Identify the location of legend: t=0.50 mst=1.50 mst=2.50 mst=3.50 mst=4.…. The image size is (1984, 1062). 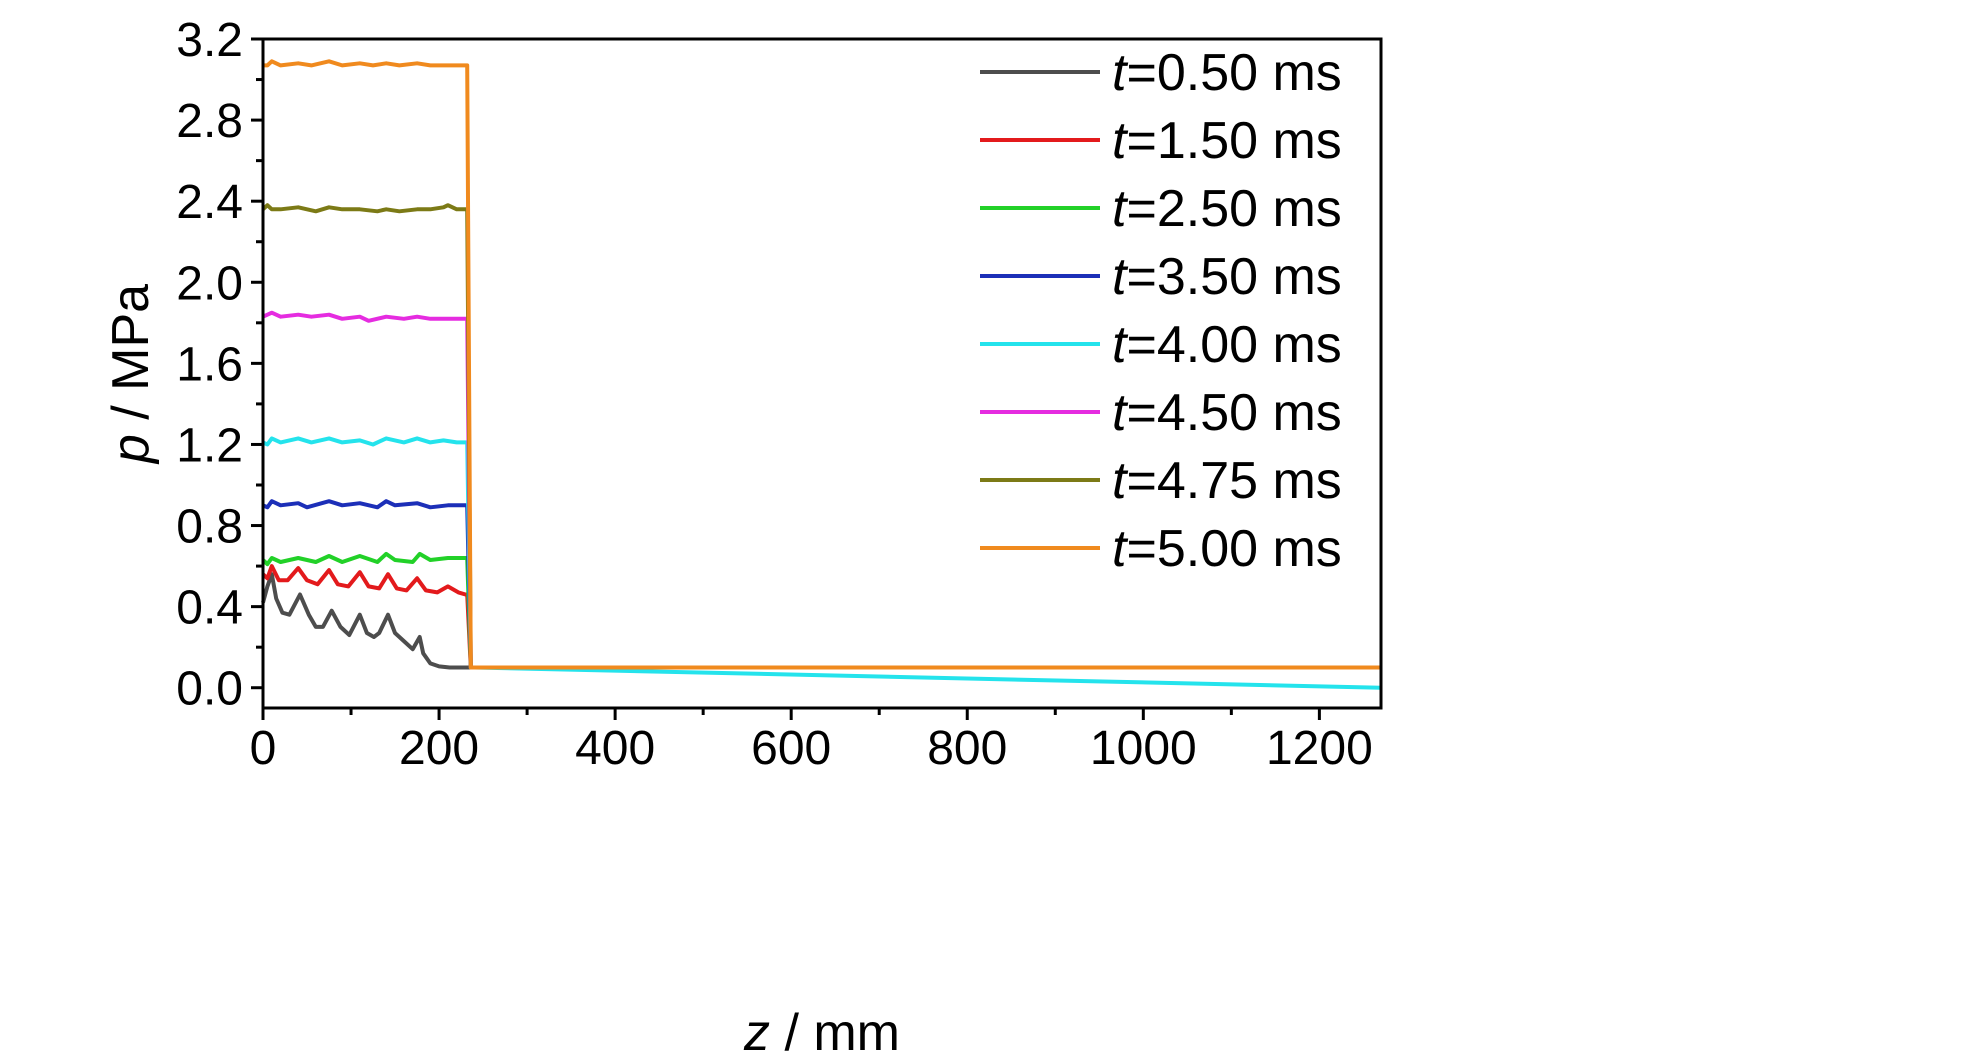
(1161, 311).